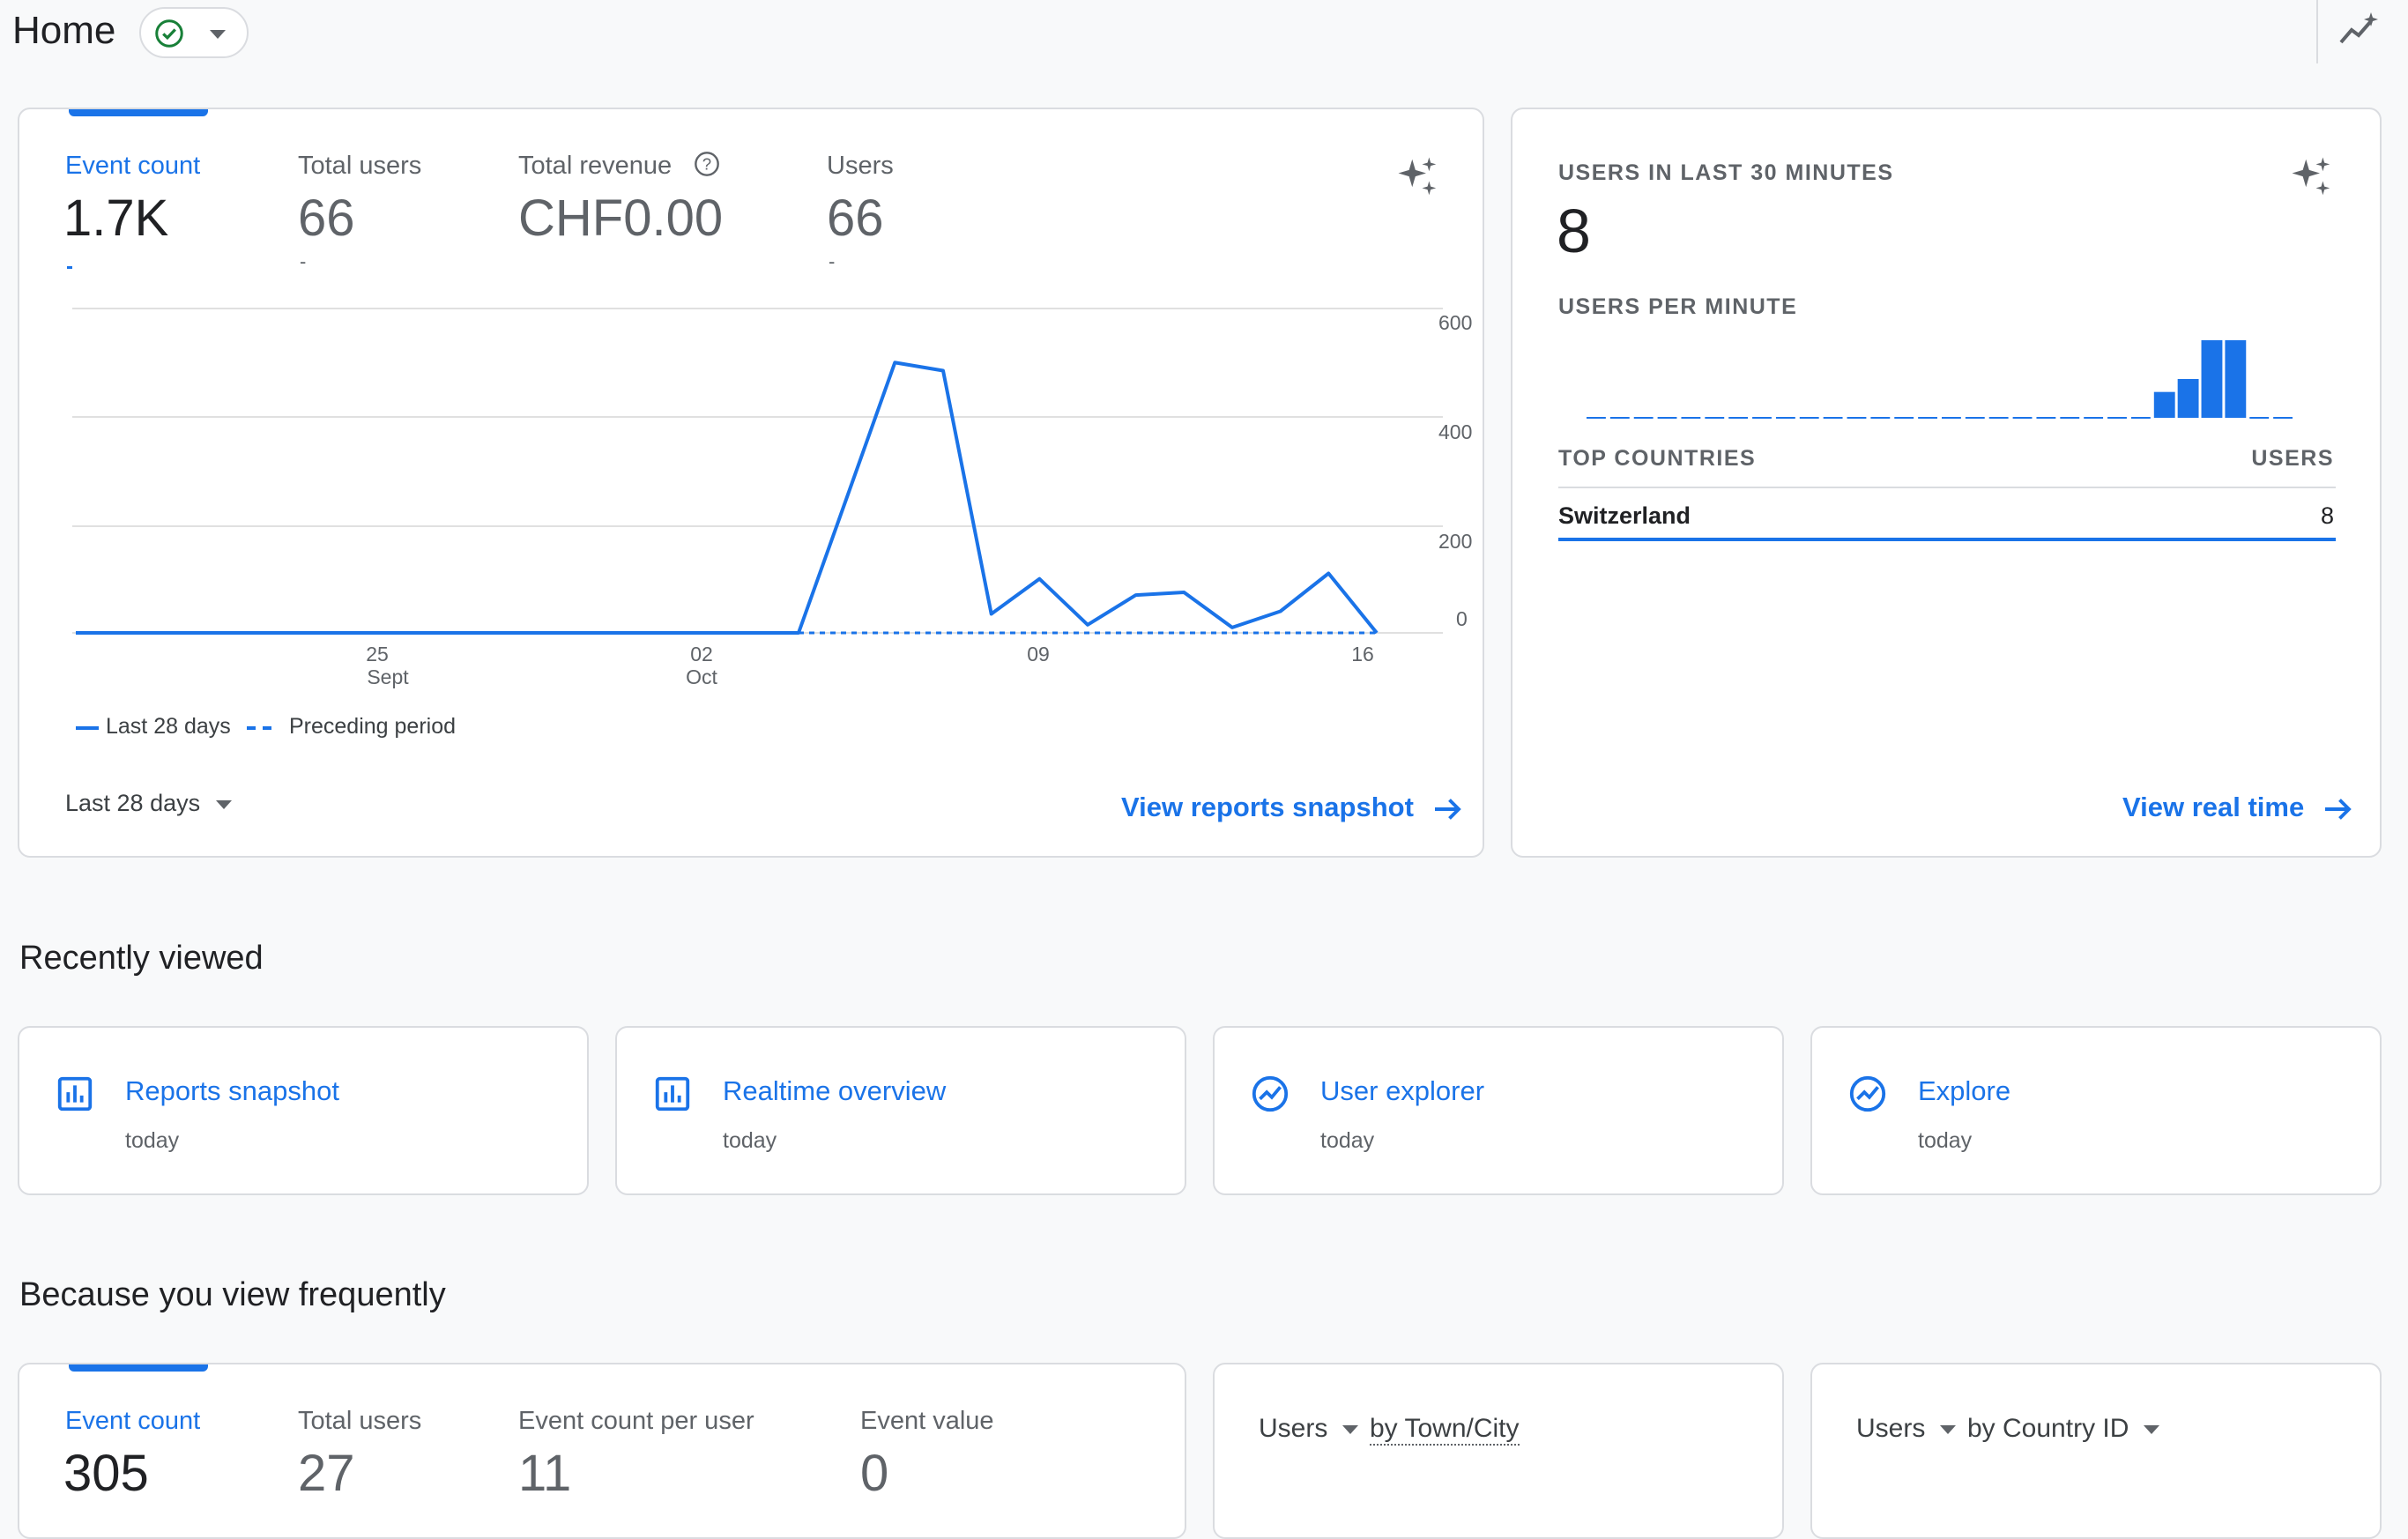  I want to click on dimension-dropdown: by Town/City, so click(1445, 1430).